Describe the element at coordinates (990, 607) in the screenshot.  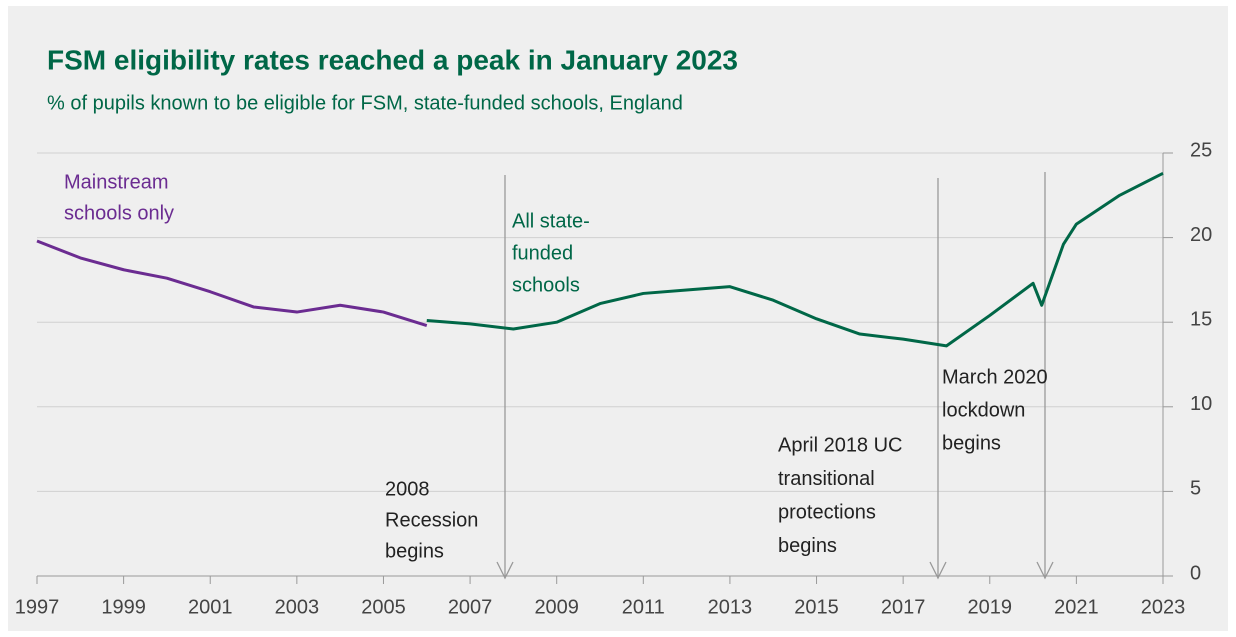
I see `x-tick-label: 2019` at that location.